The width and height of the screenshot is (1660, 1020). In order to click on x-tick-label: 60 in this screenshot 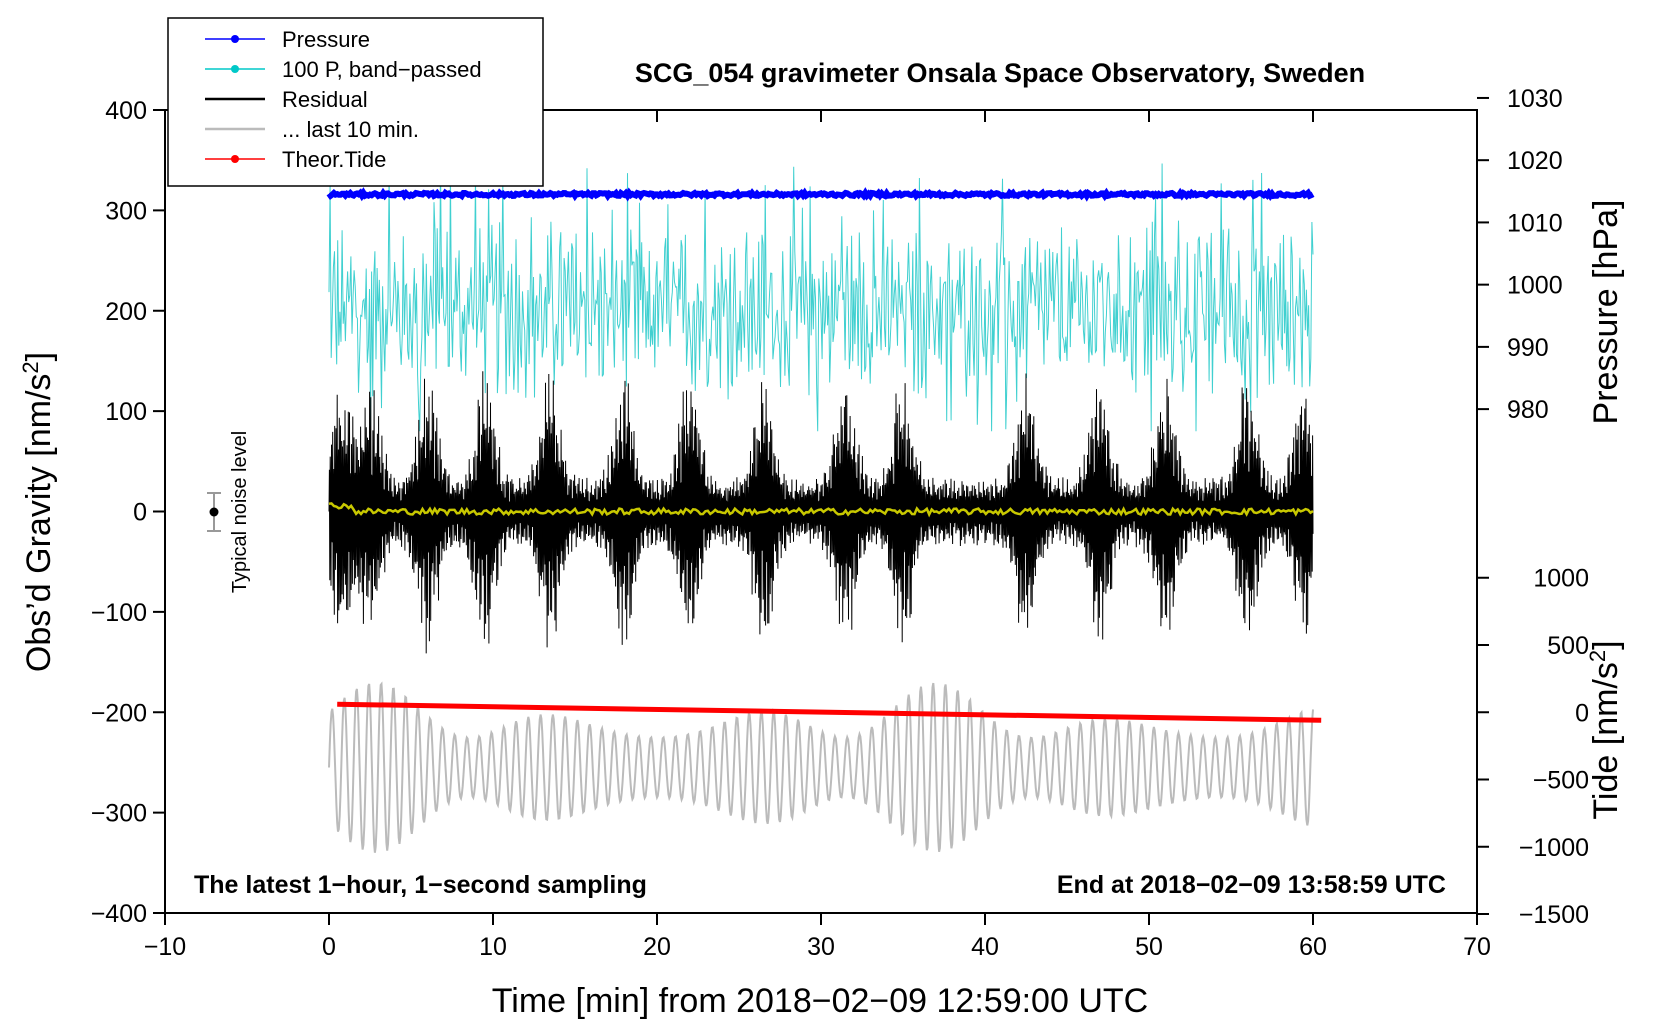, I will do `click(1313, 947)`.